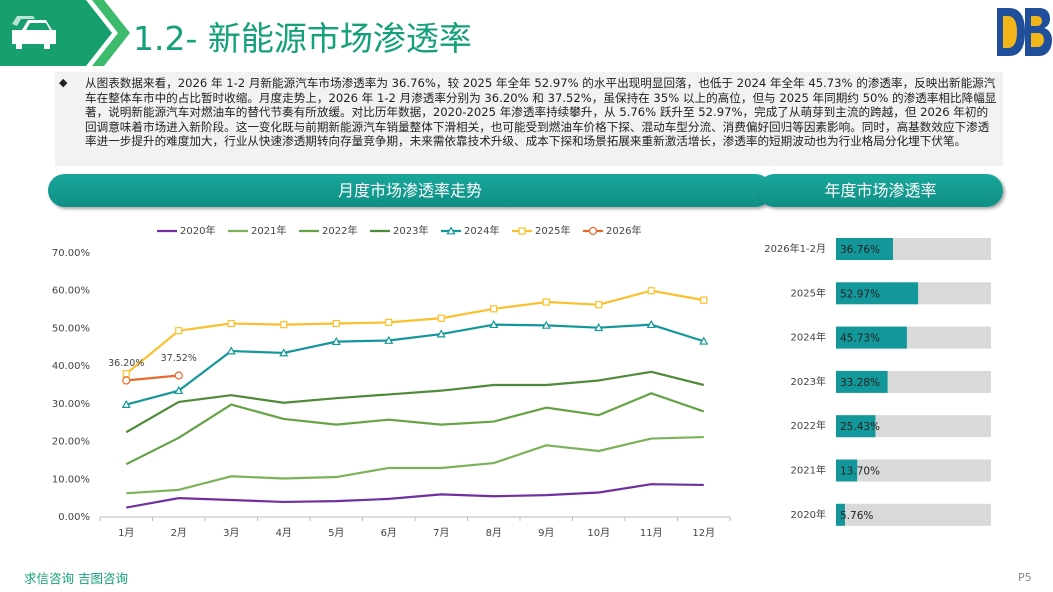 The image size is (1053, 592). Describe the element at coordinates (860, 250) in the screenshot. I see `data-label: 36.76%` at that location.